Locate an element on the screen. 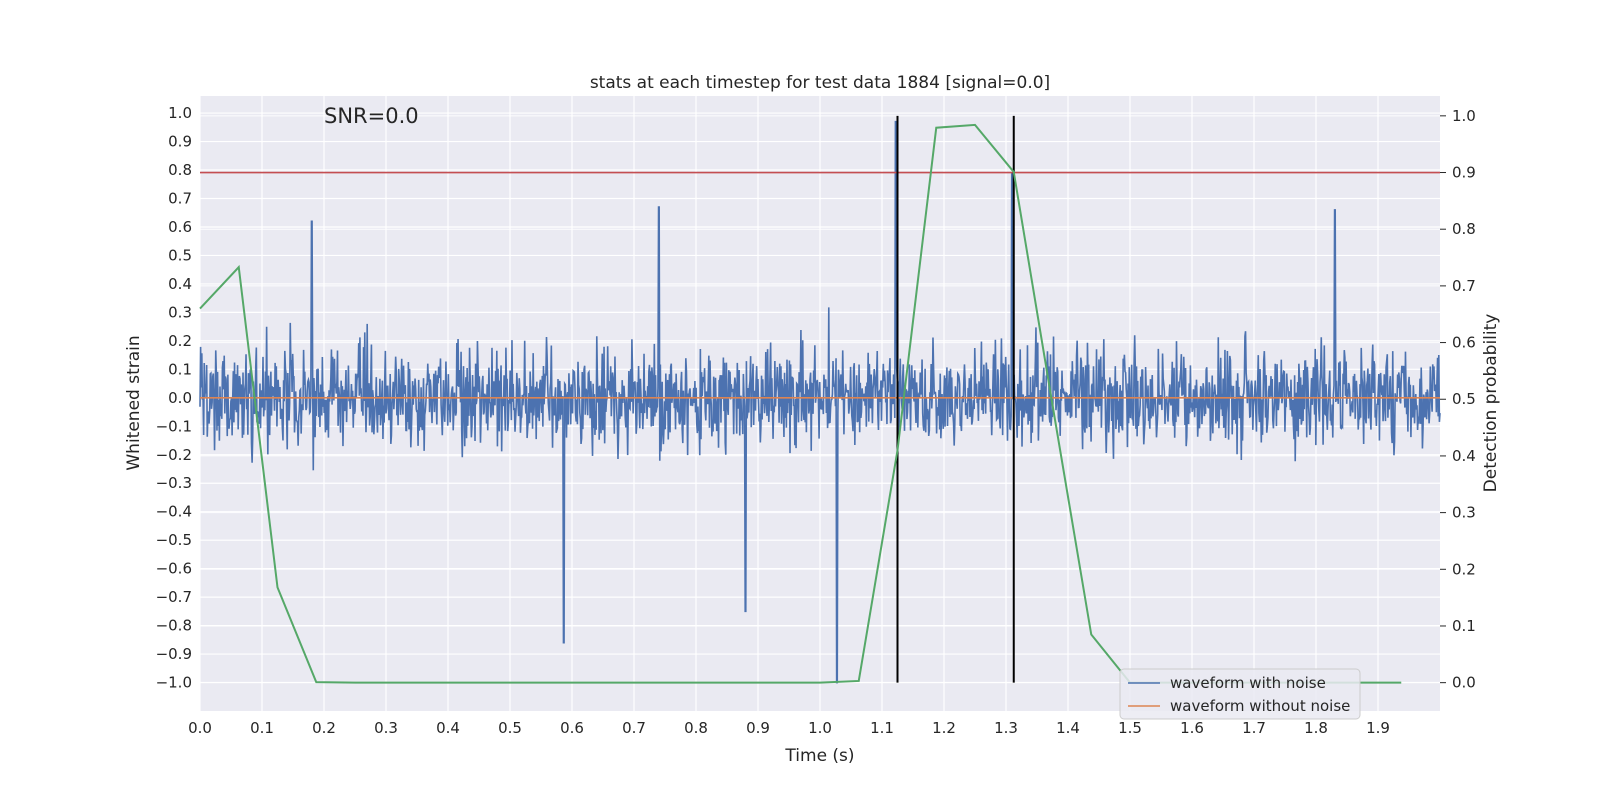 The image size is (1600, 805). y-left-tick-label: 0.4 is located at coordinates (180, 284).